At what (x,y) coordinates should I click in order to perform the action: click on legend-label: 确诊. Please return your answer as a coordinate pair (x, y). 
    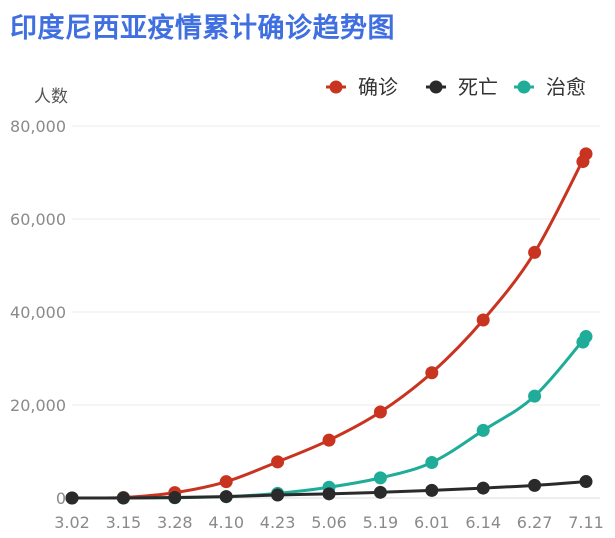
    Looking at the image, I should click on (378, 87).